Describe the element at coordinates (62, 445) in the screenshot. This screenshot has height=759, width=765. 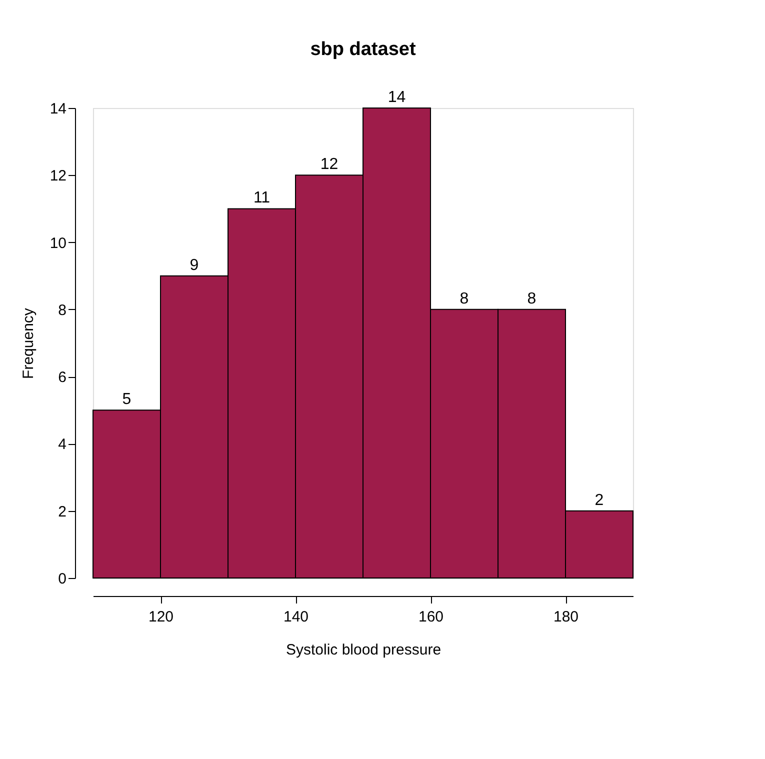
I see `y-tick-label: 4` at that location.